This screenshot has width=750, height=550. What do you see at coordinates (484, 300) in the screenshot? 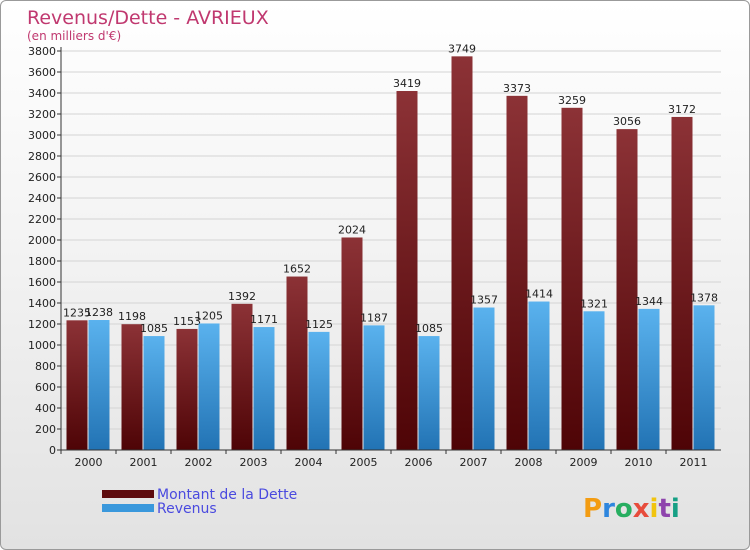
I see `revenue-value-label: 1357` at bounding box center [484, 300].